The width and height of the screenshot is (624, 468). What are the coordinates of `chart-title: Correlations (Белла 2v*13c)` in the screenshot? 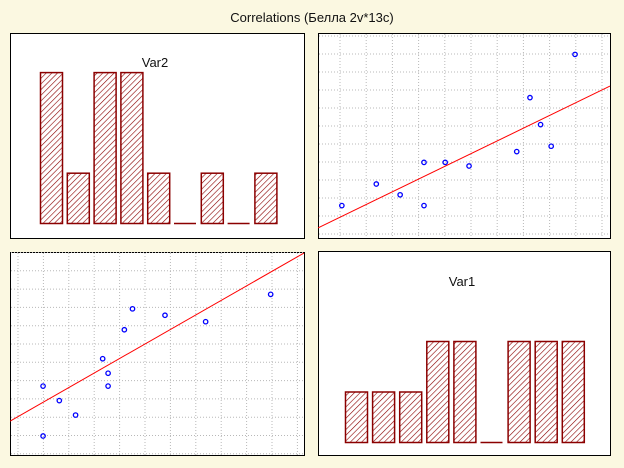 It's located at (312, 17).